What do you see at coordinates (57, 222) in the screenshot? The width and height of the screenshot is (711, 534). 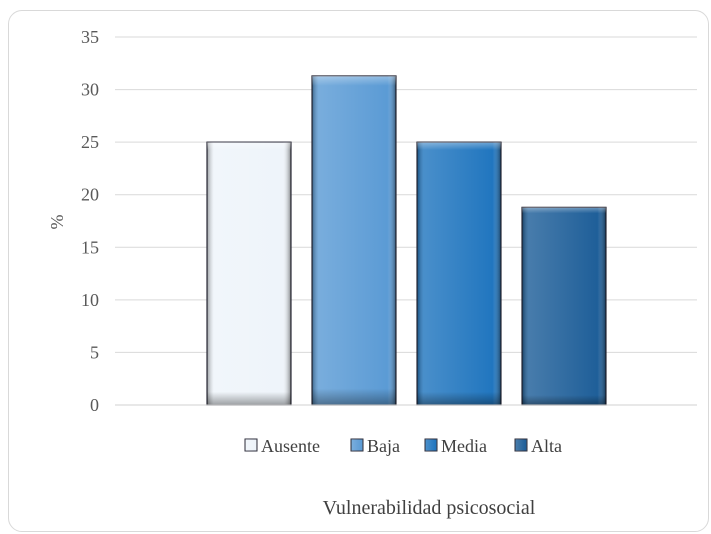 I see `y-axis-title: %` at bounding box center [57, 222].